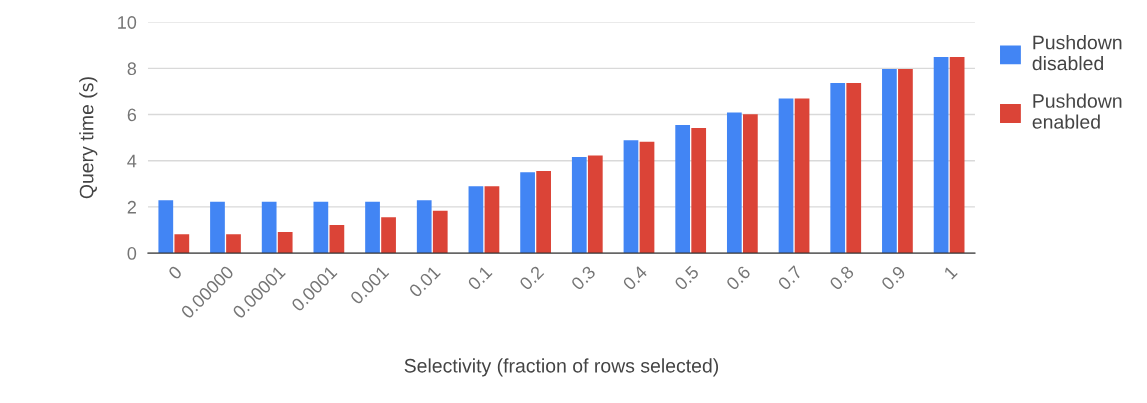 The height and width of the screenshot is (403, 1147). What do you see at coordinates (132, 161) in the screenshot?
I see `y-tick-label: 4` at bounding box center [132, 161].